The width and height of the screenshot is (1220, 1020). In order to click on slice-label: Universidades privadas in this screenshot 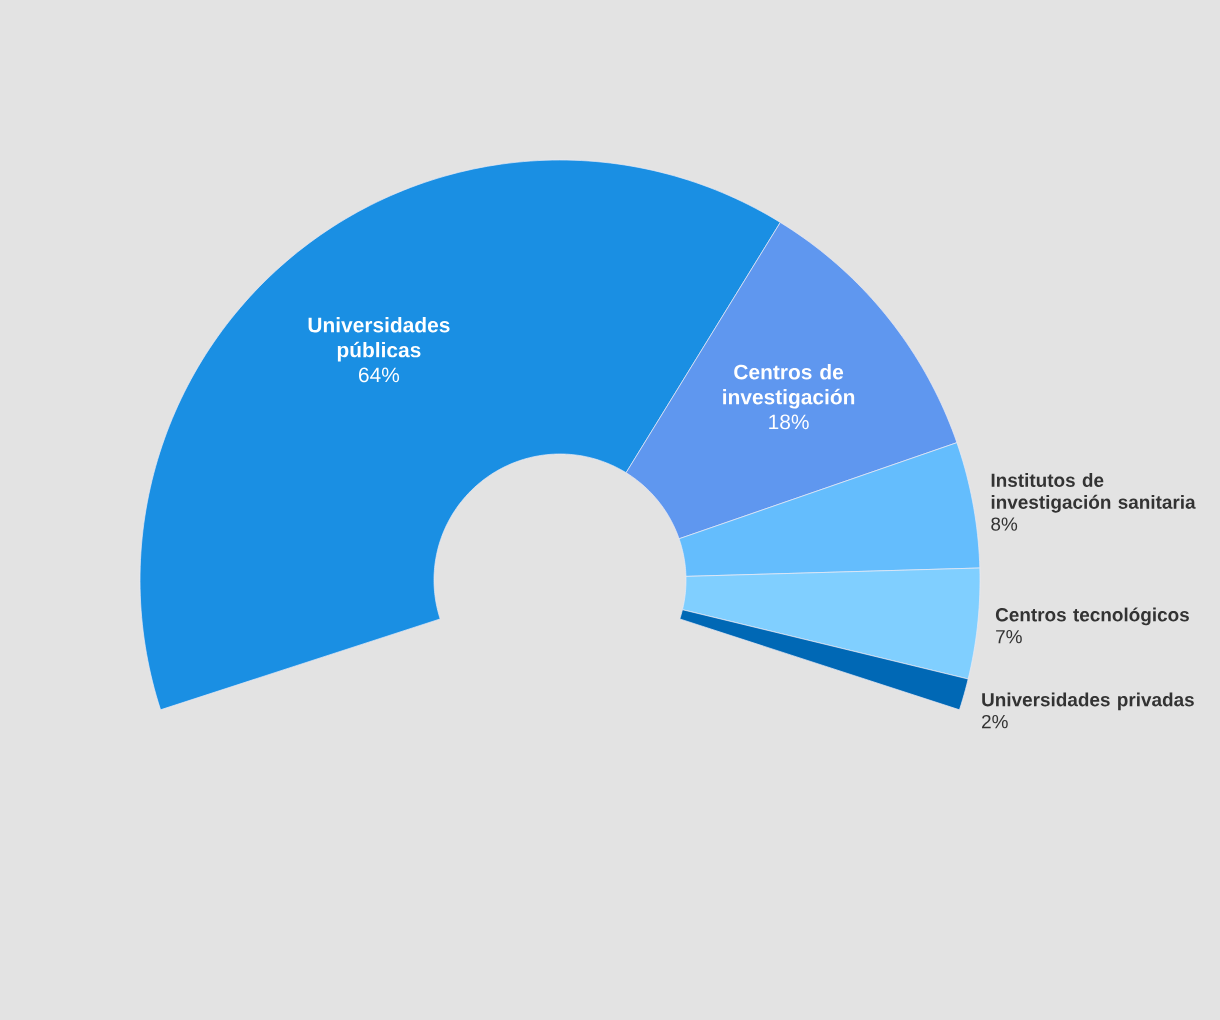, I will do `click(1088, 701)`.